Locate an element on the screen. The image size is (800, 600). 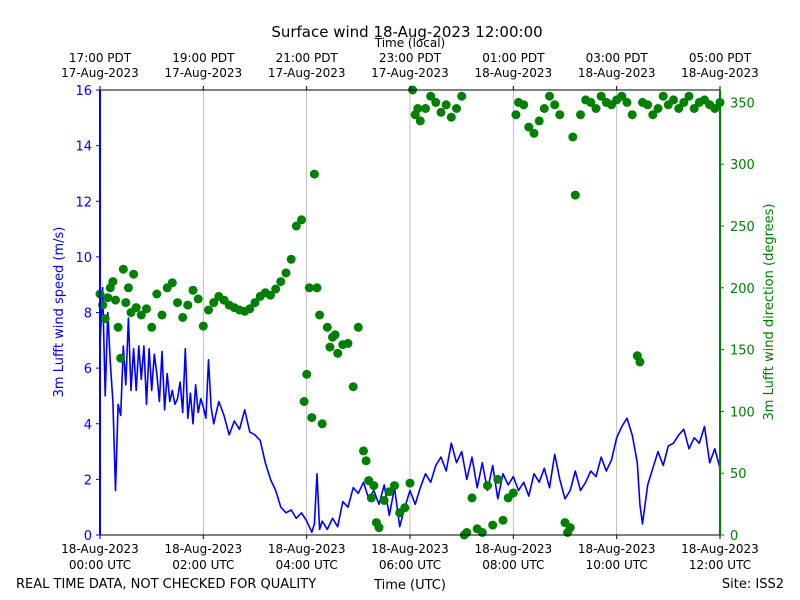
left-tick-label: 10 is located at coordinates (83, 258).